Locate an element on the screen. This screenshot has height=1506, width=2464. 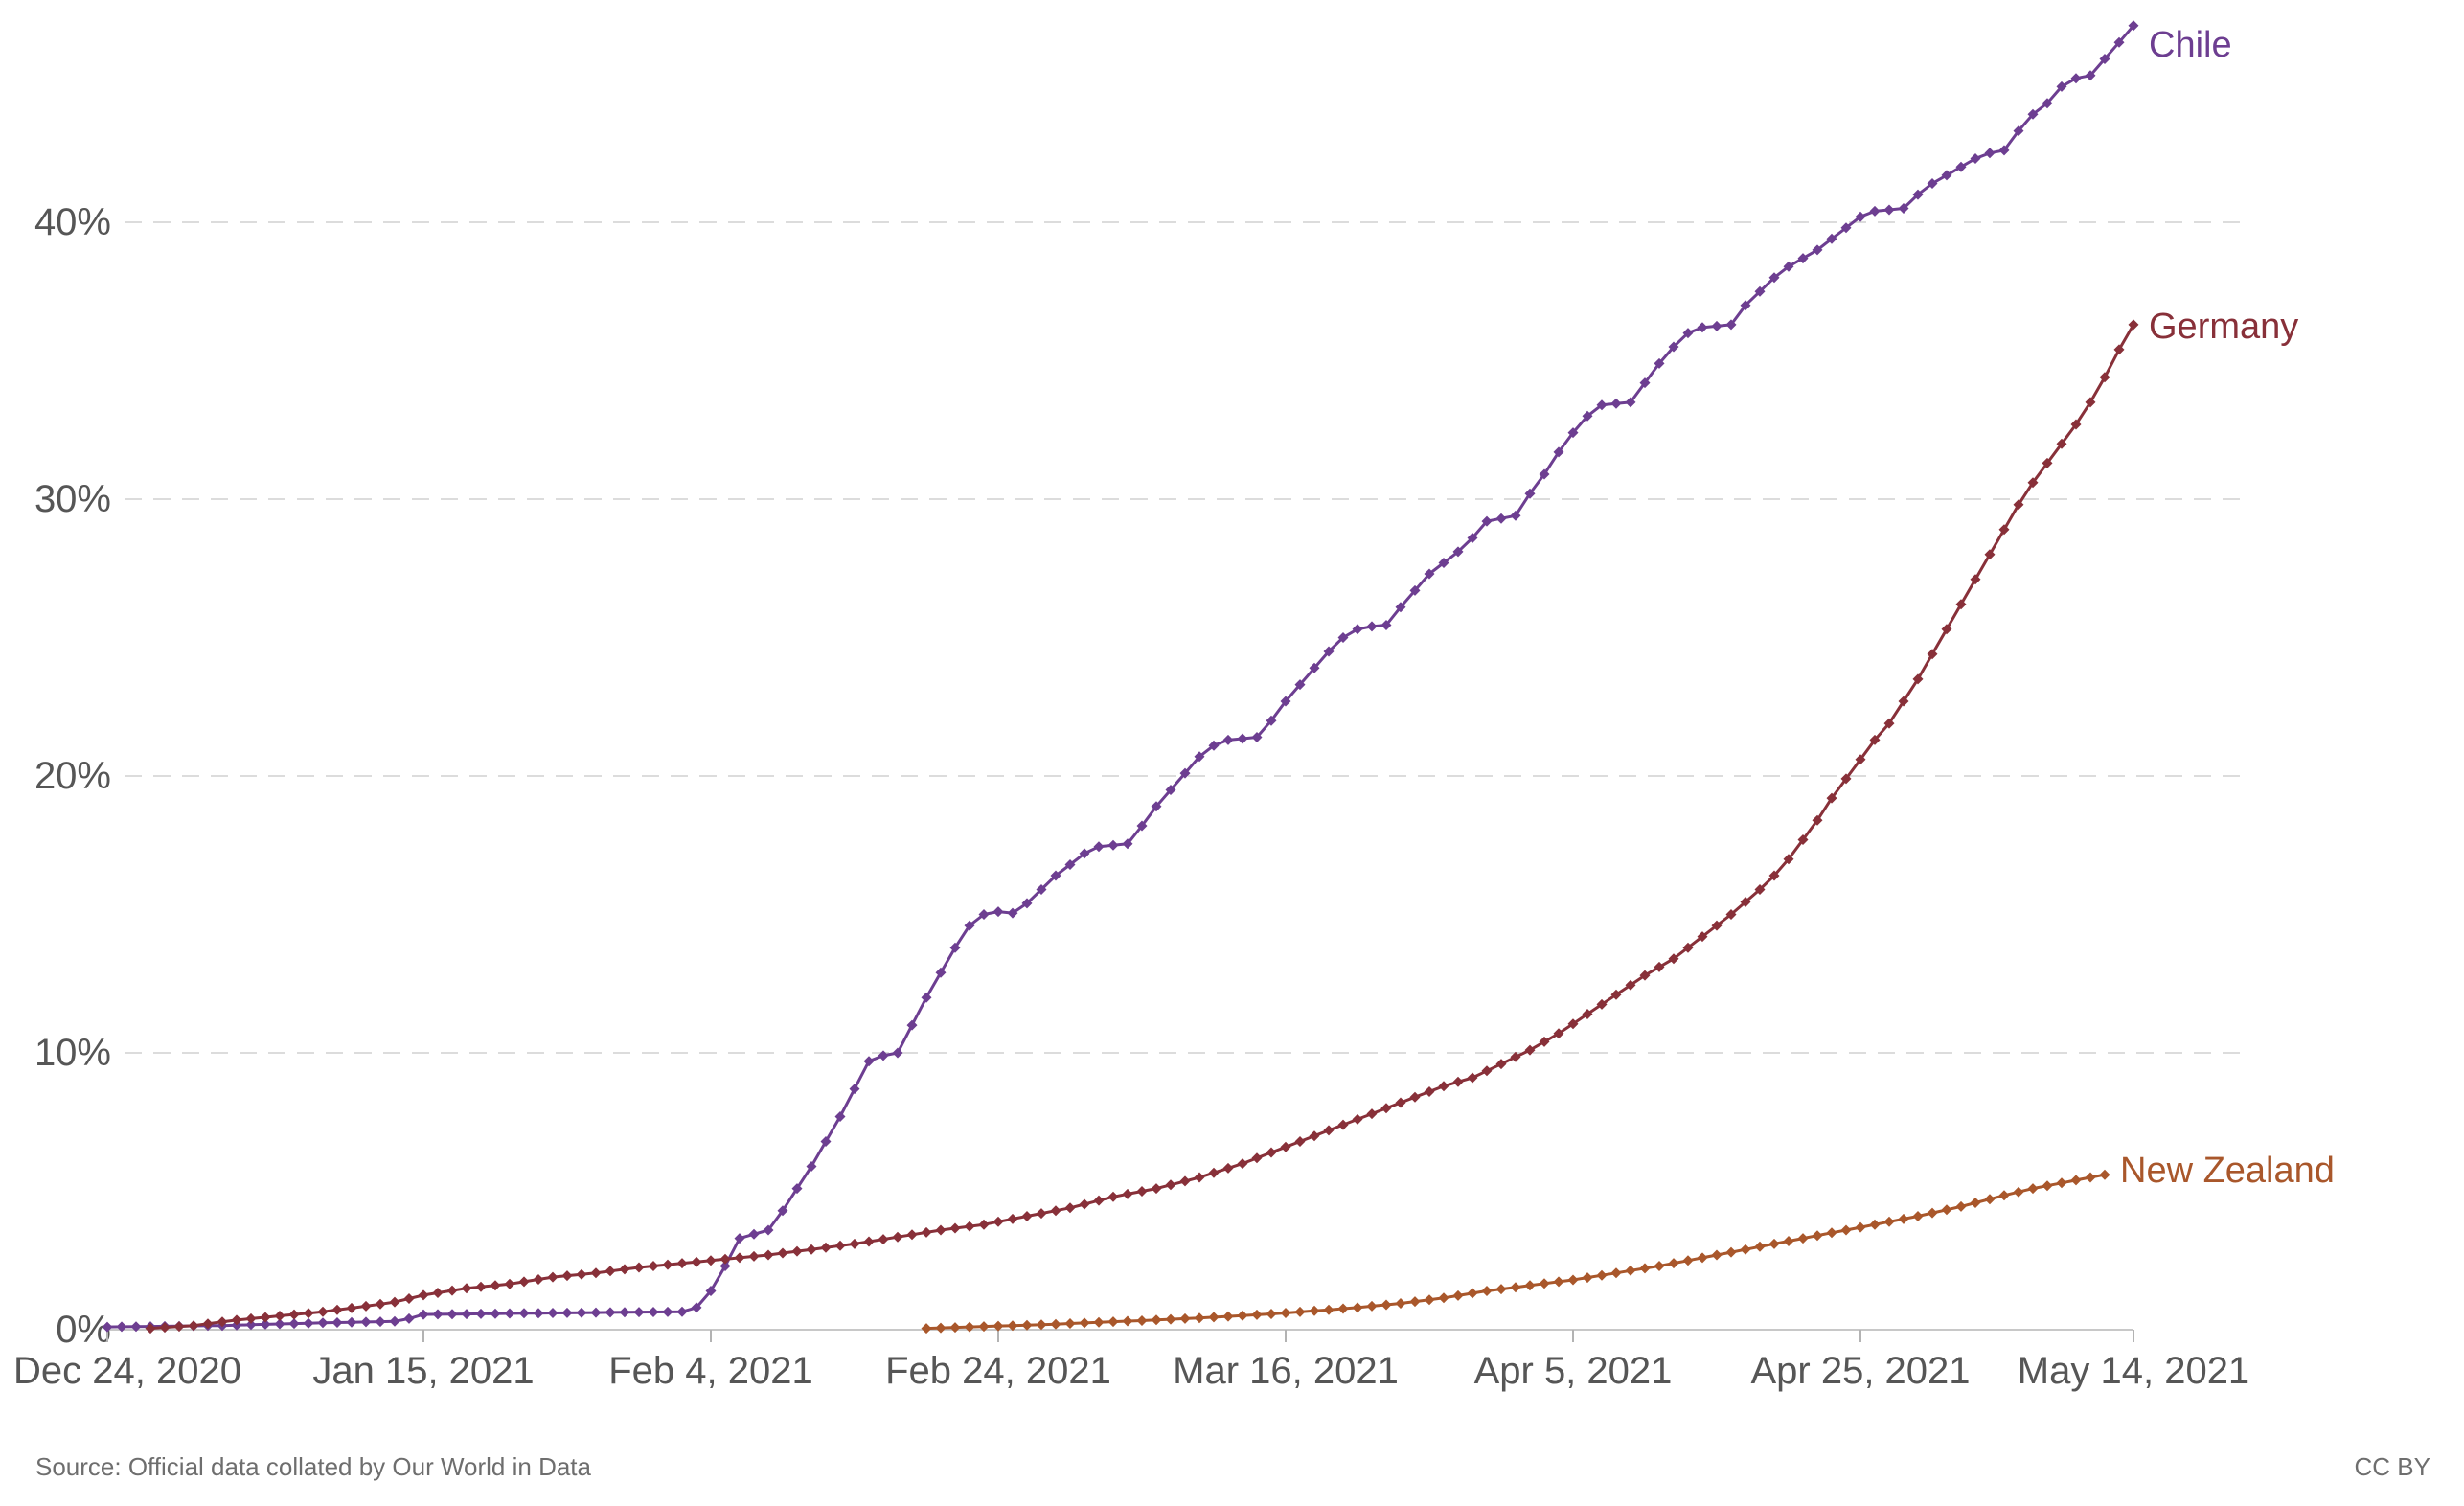
new-zealand-markers is located at coordinates (1515, 1252).